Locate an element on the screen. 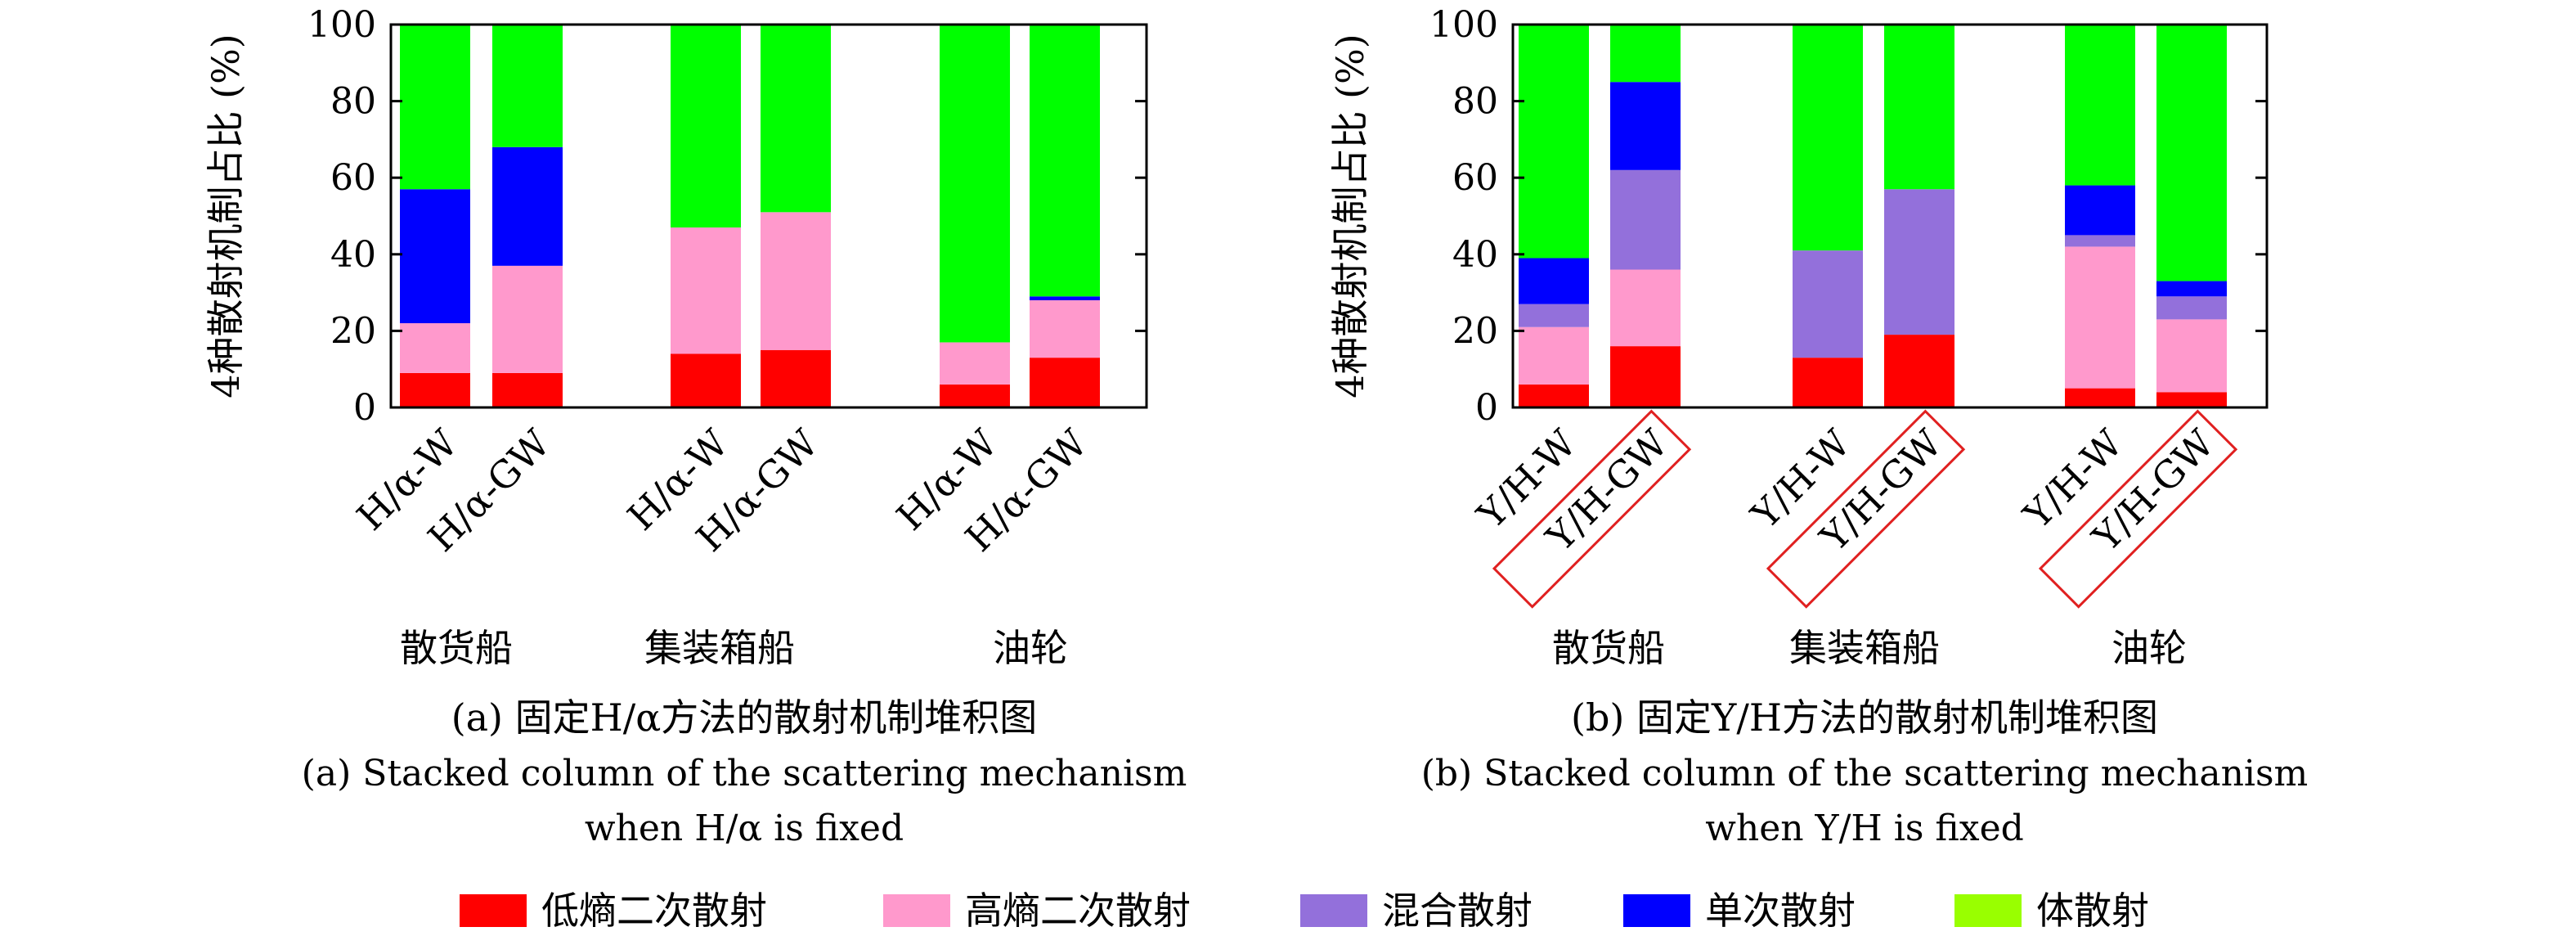  legend-item: 低熵二次散射 is located at coordinates (614, 911).